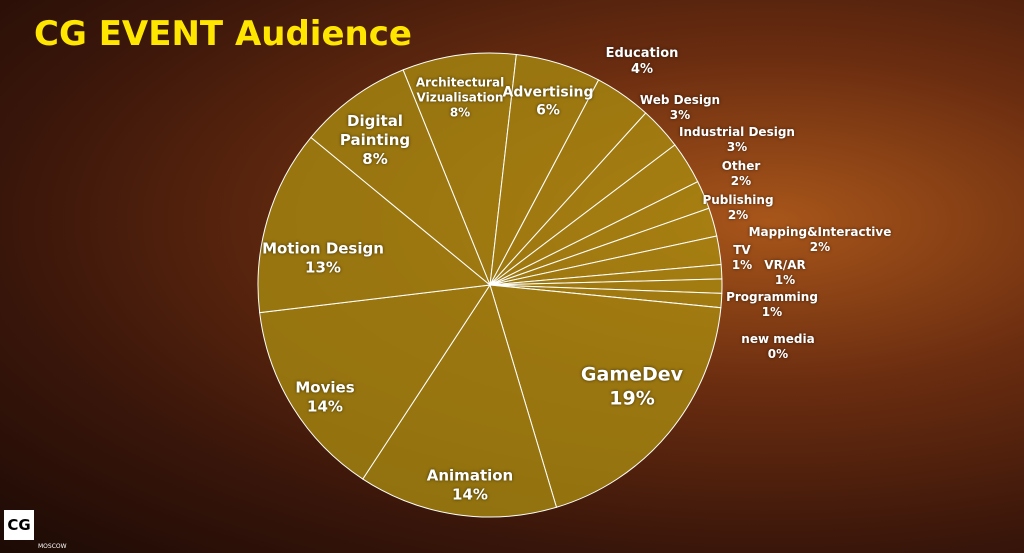 This screenshot has height=553, width=1024. What do you see at coordinates (19, 525) in the screenshot?
I see `logo: CG` at bounding box center [19, 525].